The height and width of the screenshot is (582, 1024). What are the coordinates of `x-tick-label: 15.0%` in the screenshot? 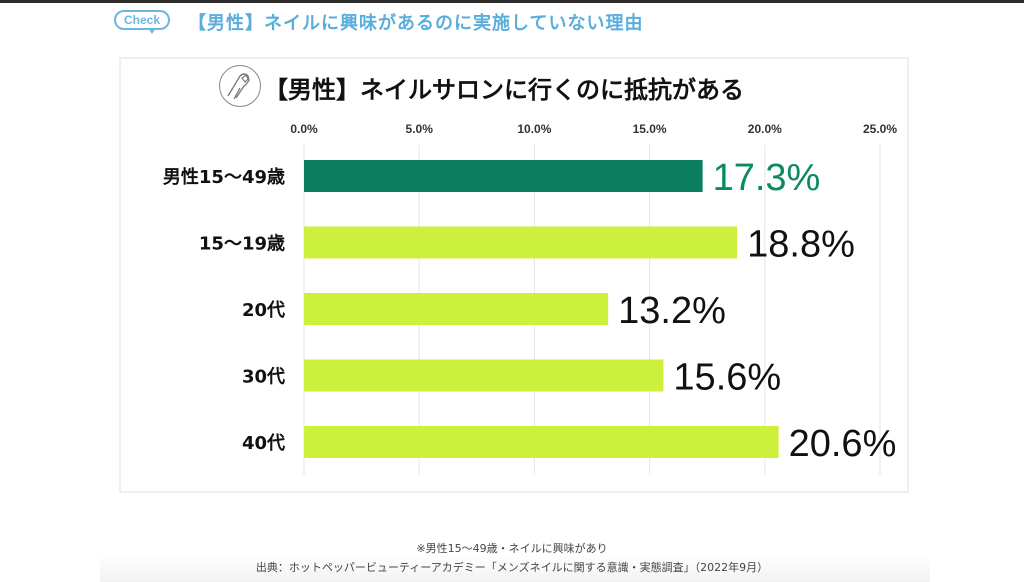 It's located at (650, 129).